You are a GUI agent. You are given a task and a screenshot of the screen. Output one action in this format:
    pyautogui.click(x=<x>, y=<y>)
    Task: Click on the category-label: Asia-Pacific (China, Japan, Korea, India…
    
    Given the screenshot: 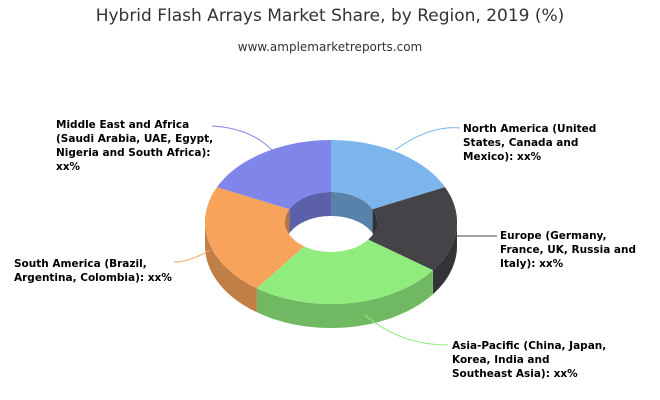 What is the action you would take?
    pyautogui.click(x=529, y=360)
    